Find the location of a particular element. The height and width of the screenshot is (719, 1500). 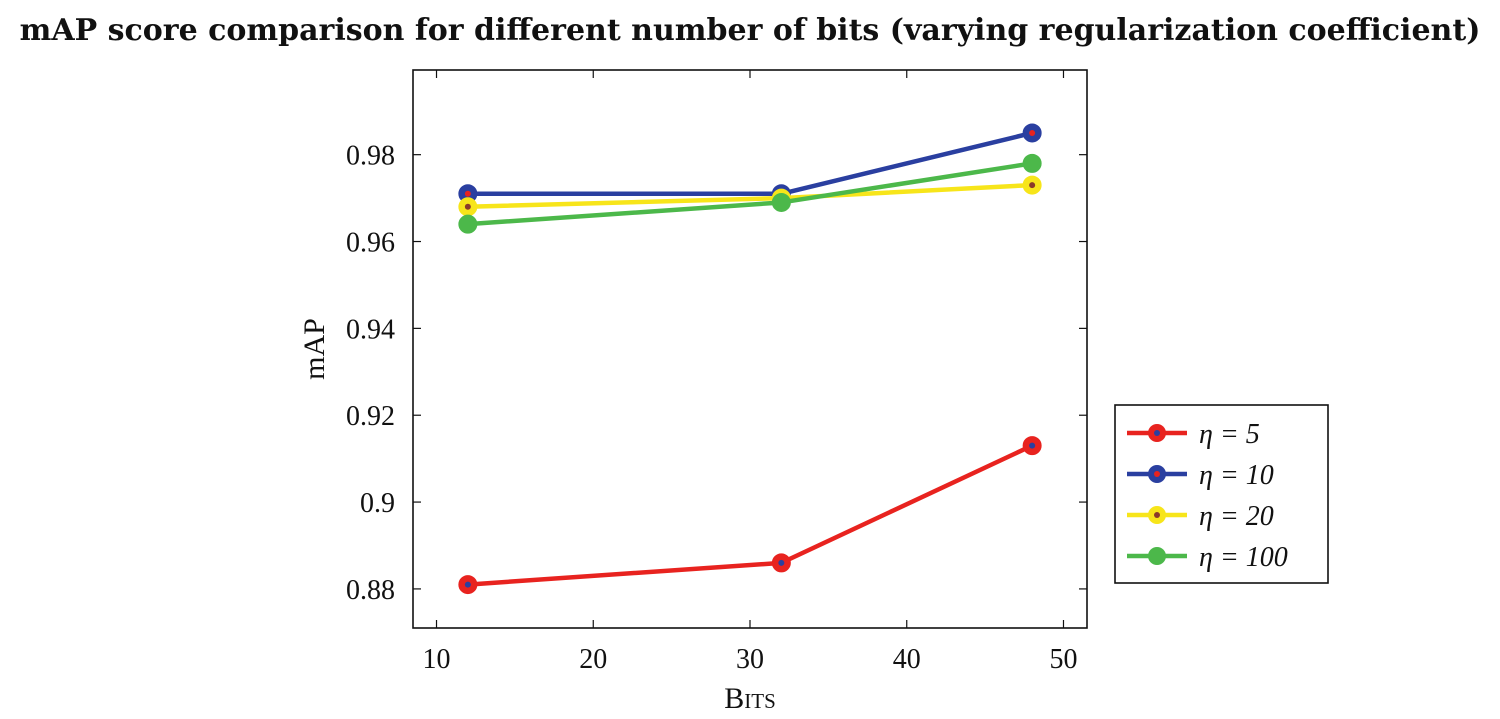

y-tick-label: 0.96 is located at coordinates (370, 243).